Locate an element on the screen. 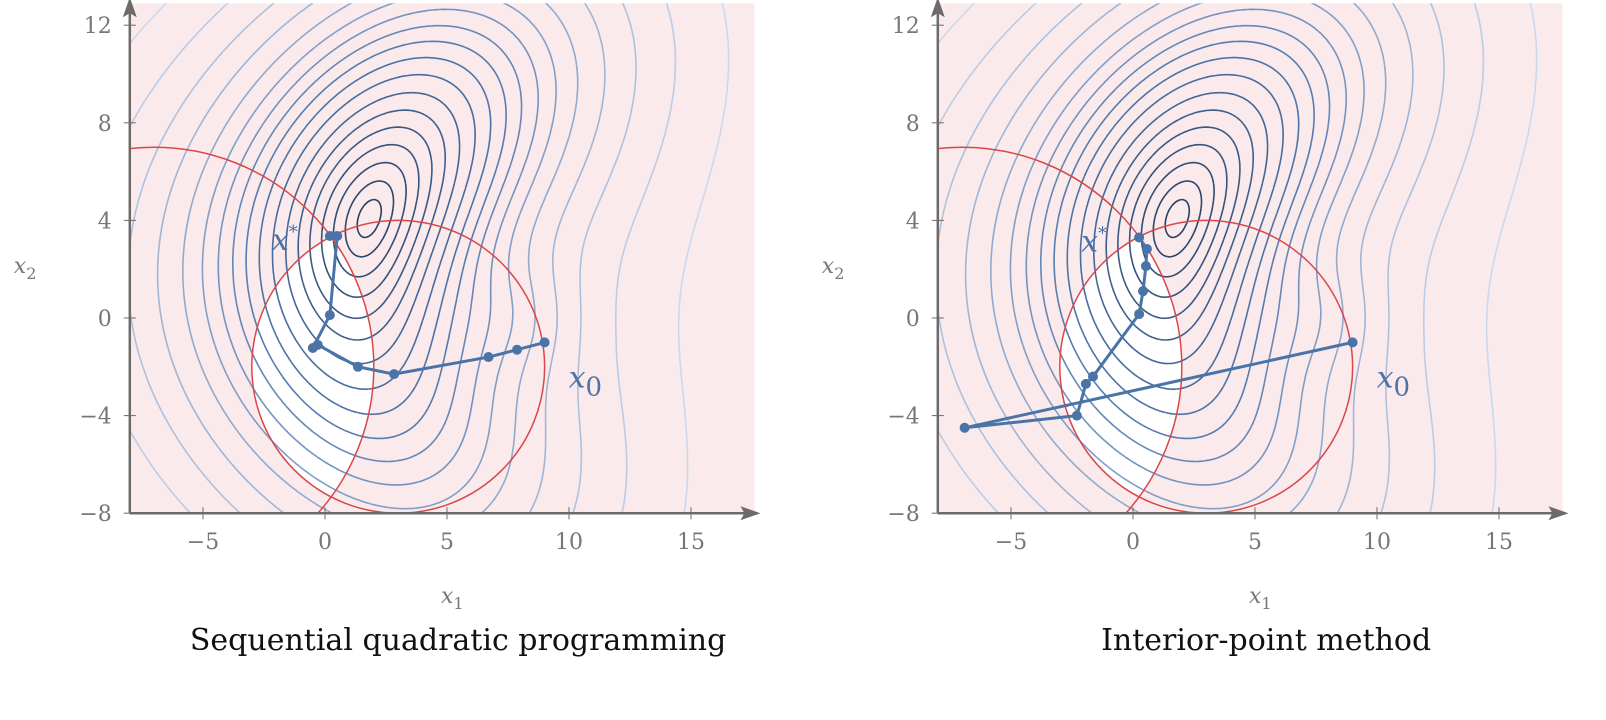 Image resolution: width=1606 pixels, height=720 pixels. x-axis-label: x1 is located at coordinates (1260, 598).